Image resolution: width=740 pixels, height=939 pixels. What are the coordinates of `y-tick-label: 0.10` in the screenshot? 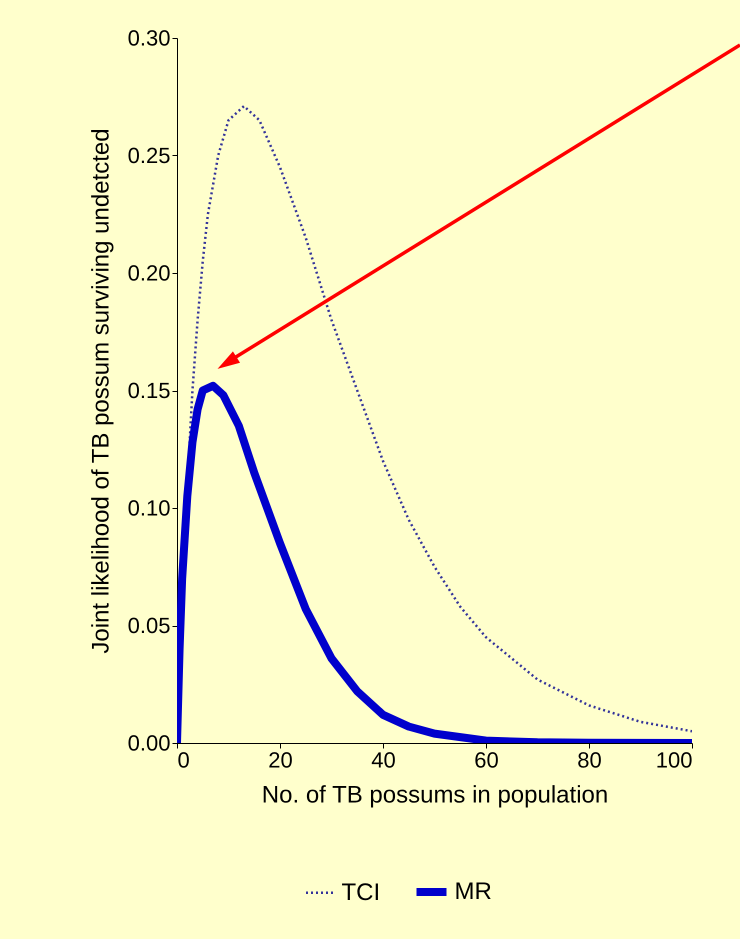 It's located at (149, 508).